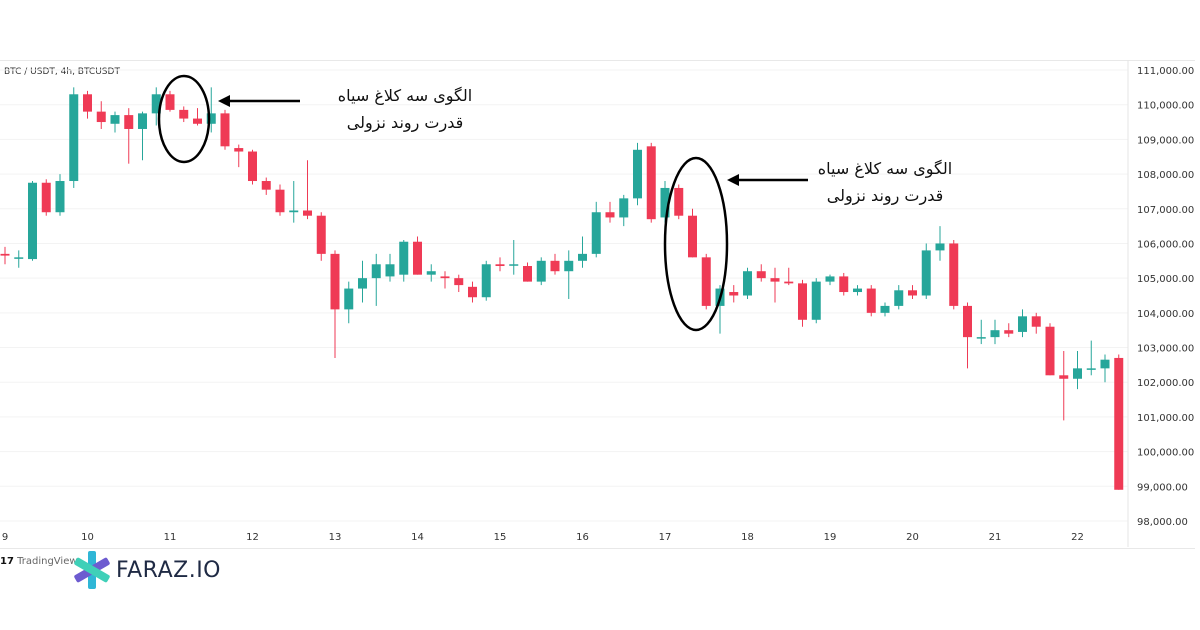 This screenshot has height=630, width=1200. What do you see at coordinates (885, 182) in the screenshot?
I see `annotation-2: الگوی سه کلاغ سیاه قدرت روند نزولی` at bounding box center [885, 182].